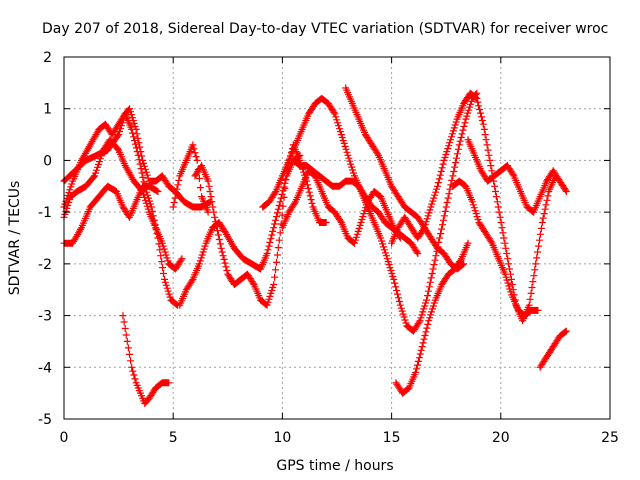 The height and width of the screenshot is (480, 640). I want to click on y-tick-label: -5, so click(45, 420).